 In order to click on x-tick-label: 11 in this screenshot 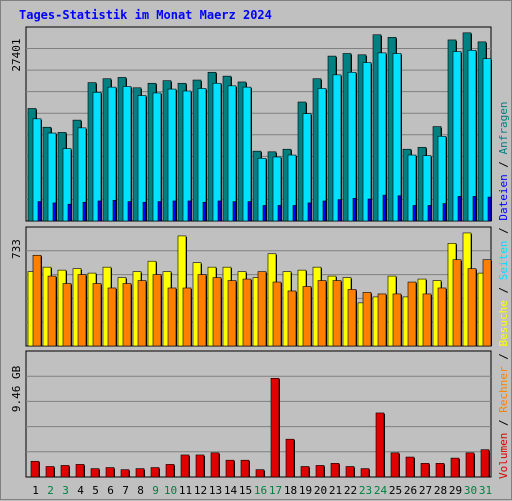, I will do `click(185, 490)`.